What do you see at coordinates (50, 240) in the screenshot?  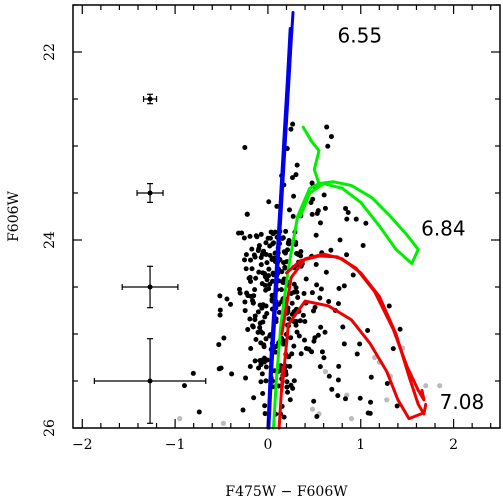 I see `y-tick-label: 24` at bounding box center [50, 240].